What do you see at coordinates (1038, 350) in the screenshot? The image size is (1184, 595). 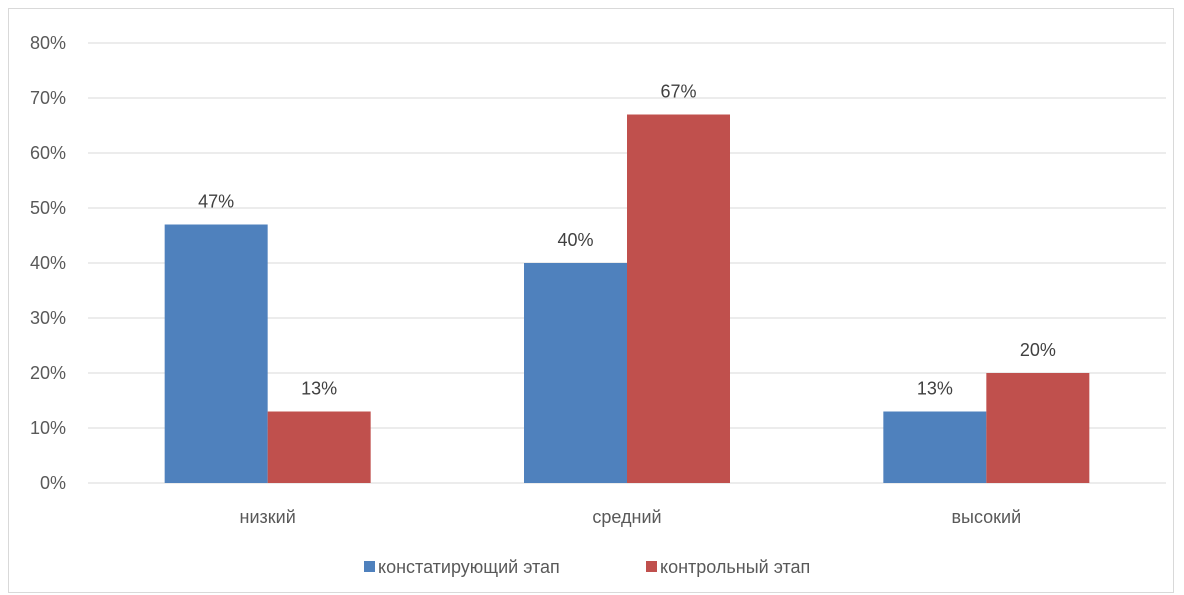 I see `data-label: 20%` at bounding box center [1038, 350].